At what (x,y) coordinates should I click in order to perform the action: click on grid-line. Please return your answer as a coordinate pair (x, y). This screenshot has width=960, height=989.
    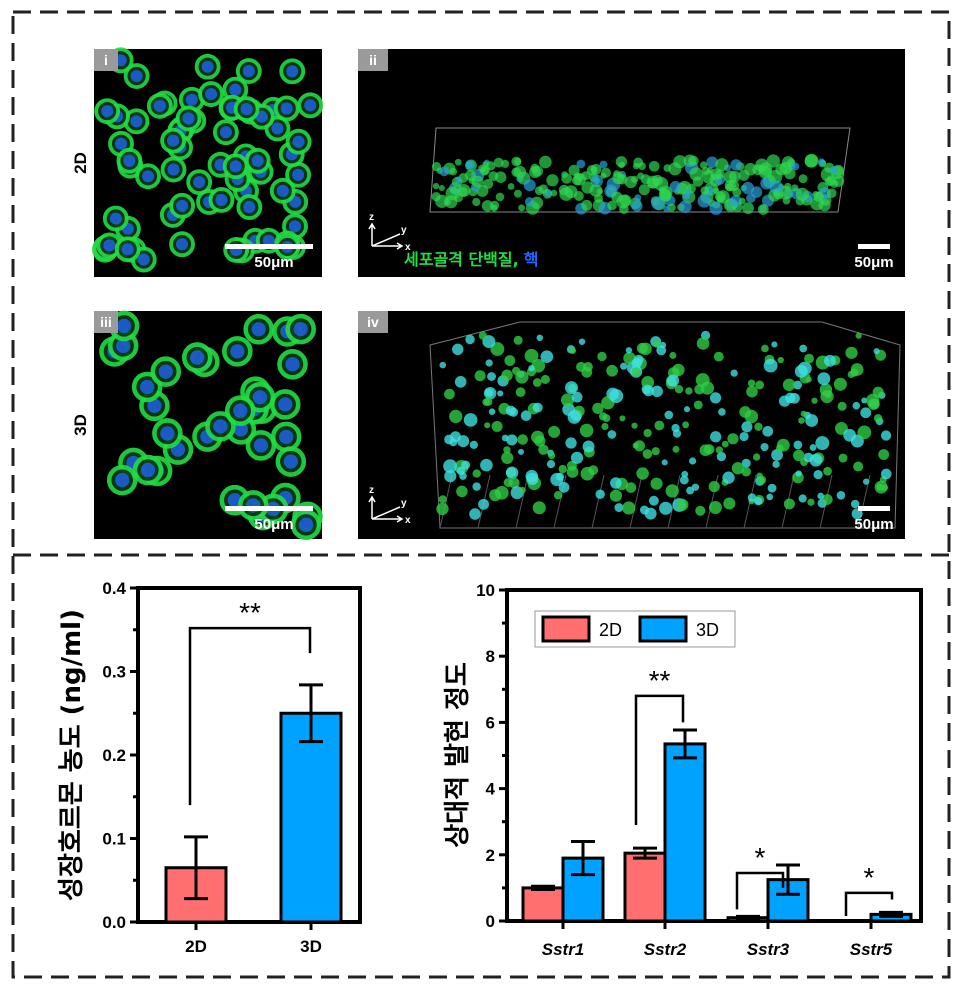
    Looking at the image, I should click on (598, 501).